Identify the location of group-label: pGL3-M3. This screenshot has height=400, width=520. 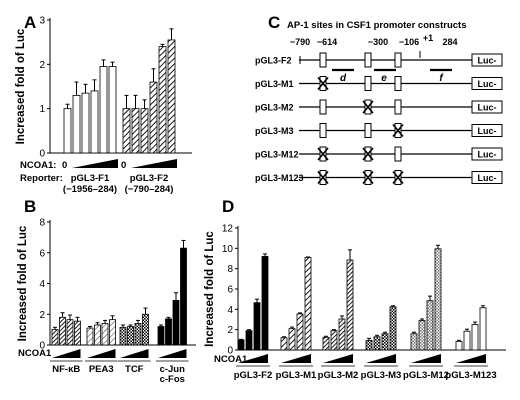
(381, 375).